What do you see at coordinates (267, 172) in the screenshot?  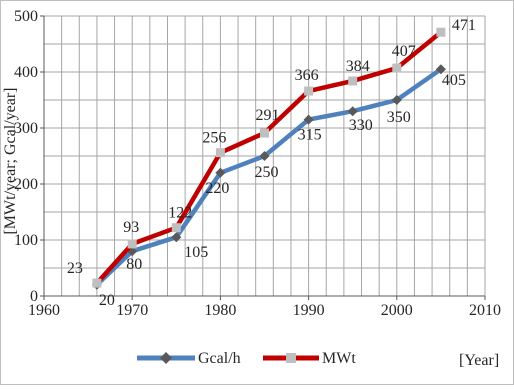 I see `data-label-gcal: 250` at bounding box center [267, 172].